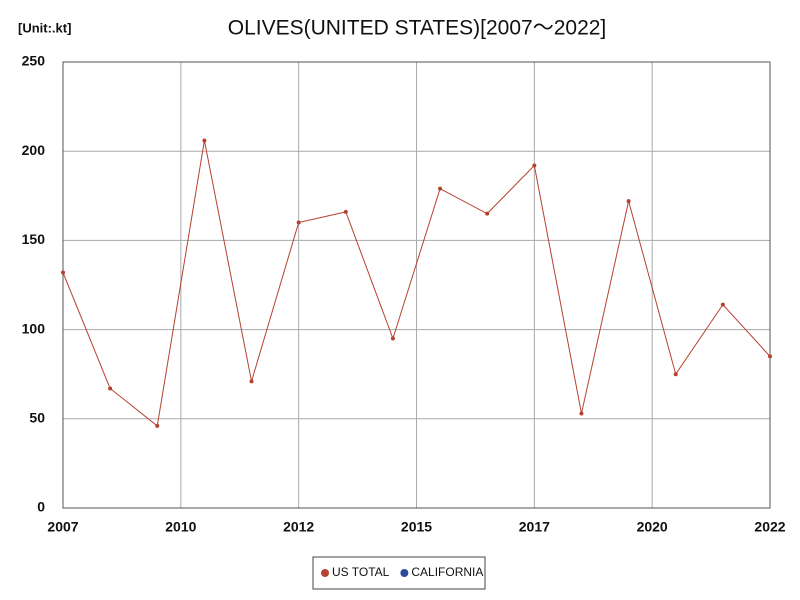 The height and width of the screenshot is (600, 800). I want to click on x-tick-label: 2015, so click(416, 527).